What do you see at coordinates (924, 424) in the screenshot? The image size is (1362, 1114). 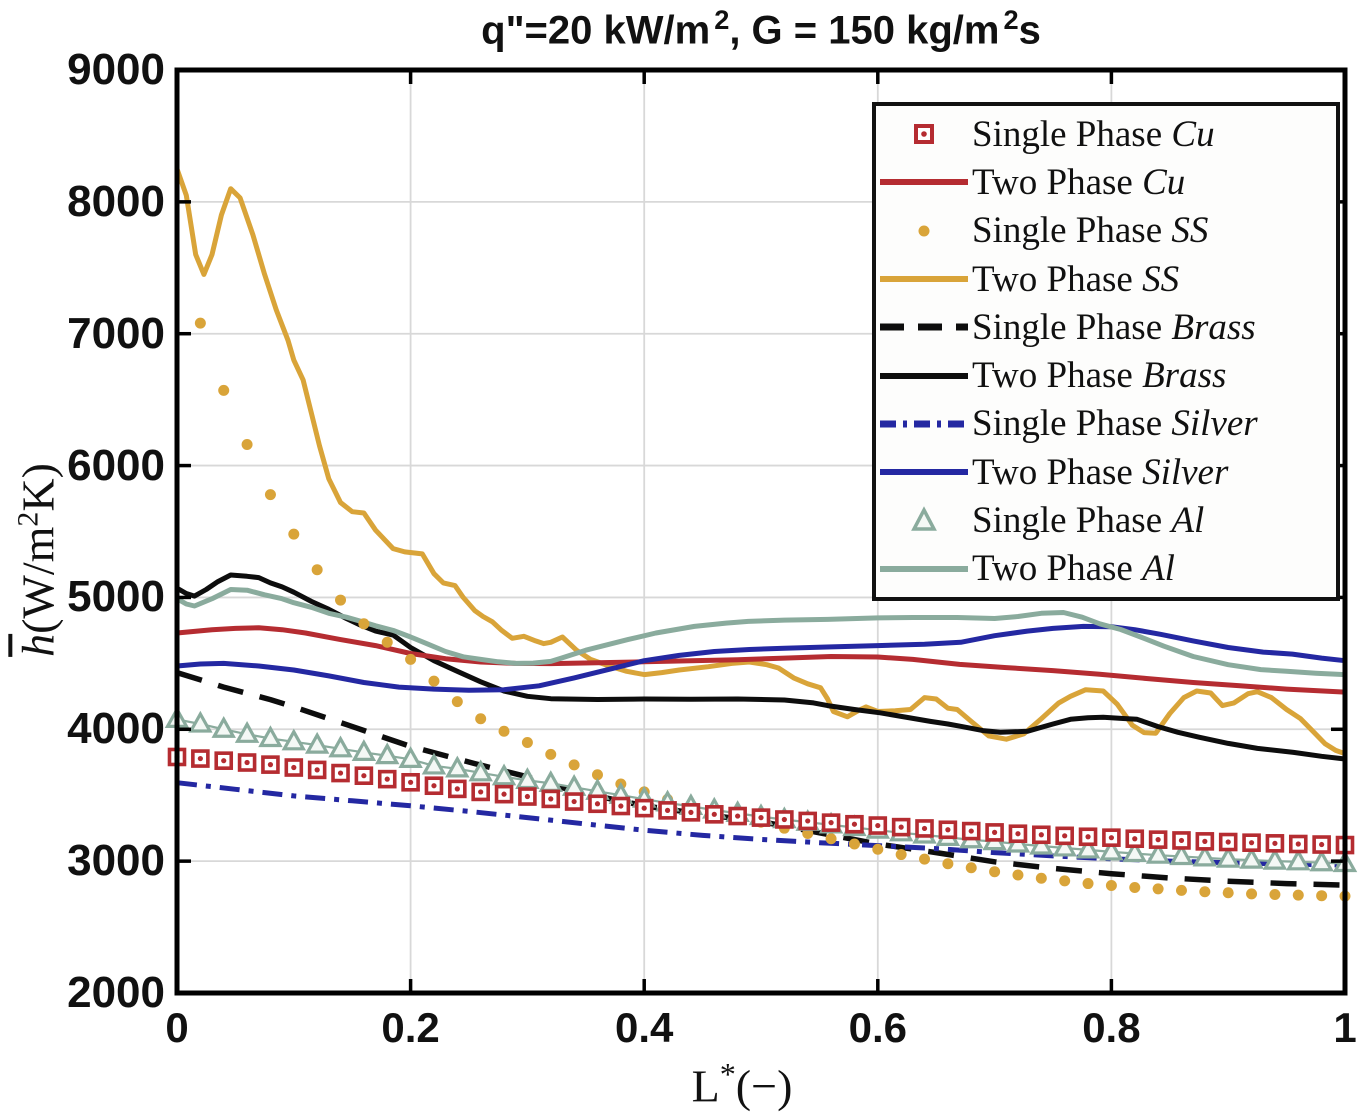 I see `legend-swatch-line-dashdot` at bounding box center [924, 424].